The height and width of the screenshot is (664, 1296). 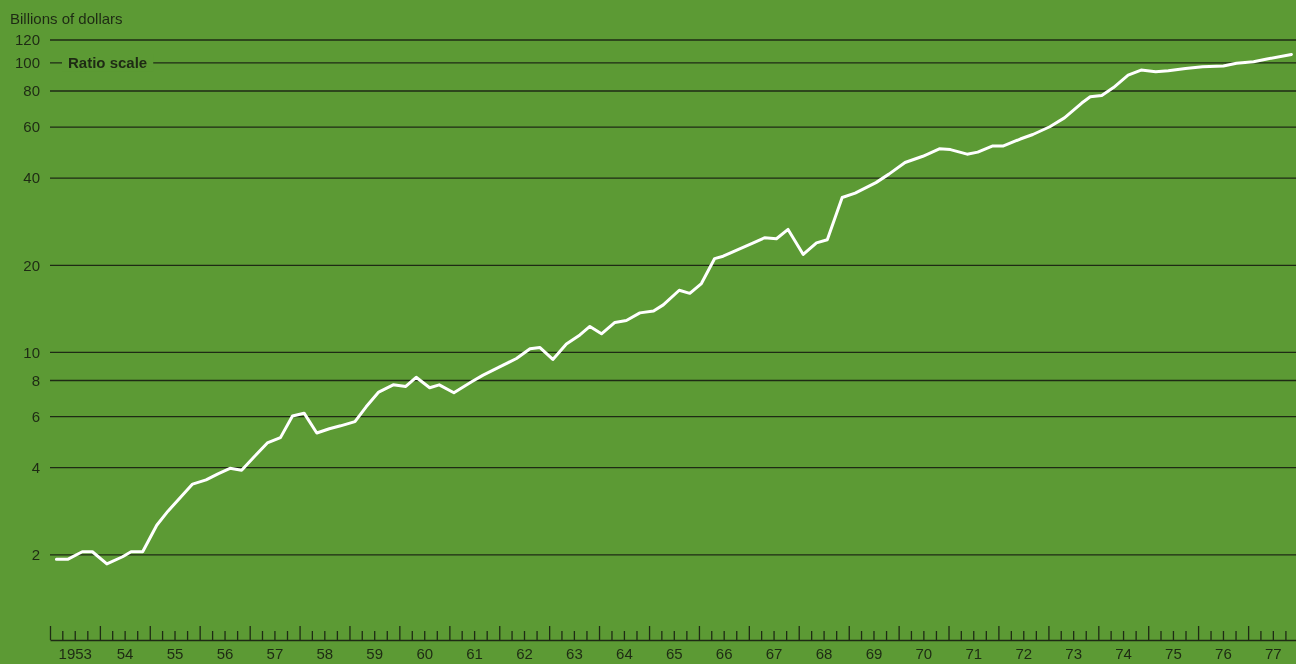 What do you see at coordinates (1173, 653) in the screenshot?
I see `x-tick-label: 75` at bounding box center [1173, 653].